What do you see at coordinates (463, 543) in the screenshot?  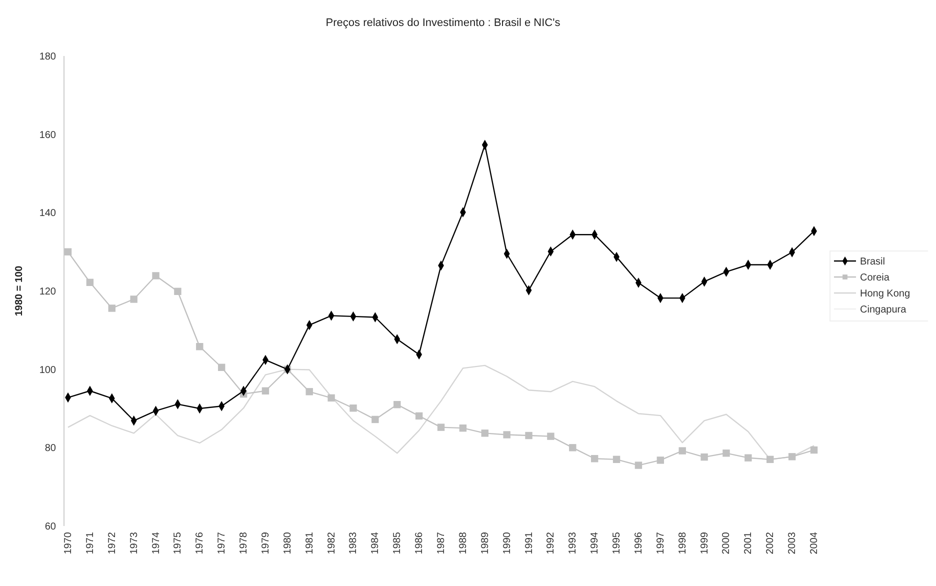 I see `x-tick-label: 1988` at bounding box center [463, 543].